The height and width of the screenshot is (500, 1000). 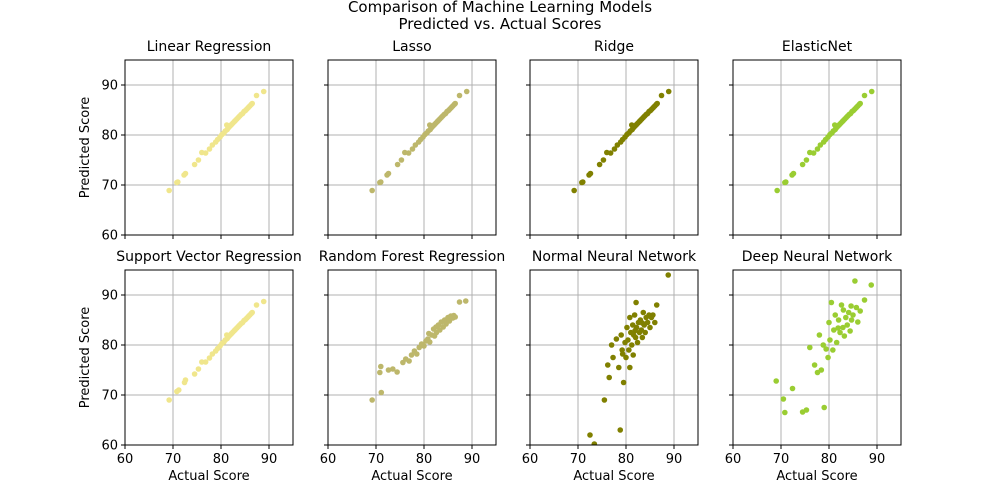 I want to click on points-ridge, so click(x=621, y=141).